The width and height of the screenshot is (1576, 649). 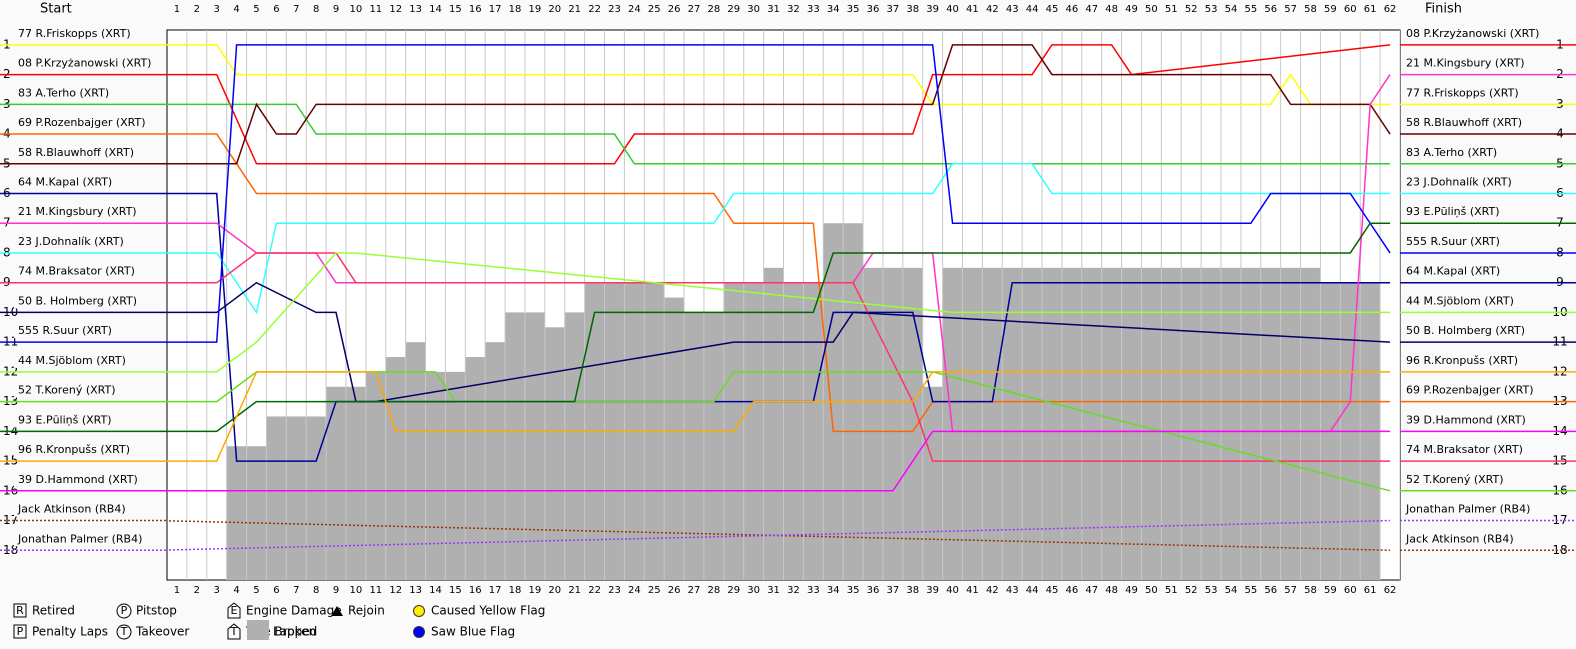 I want to click on x-tick-label: 42, so click(x=992, y=590).